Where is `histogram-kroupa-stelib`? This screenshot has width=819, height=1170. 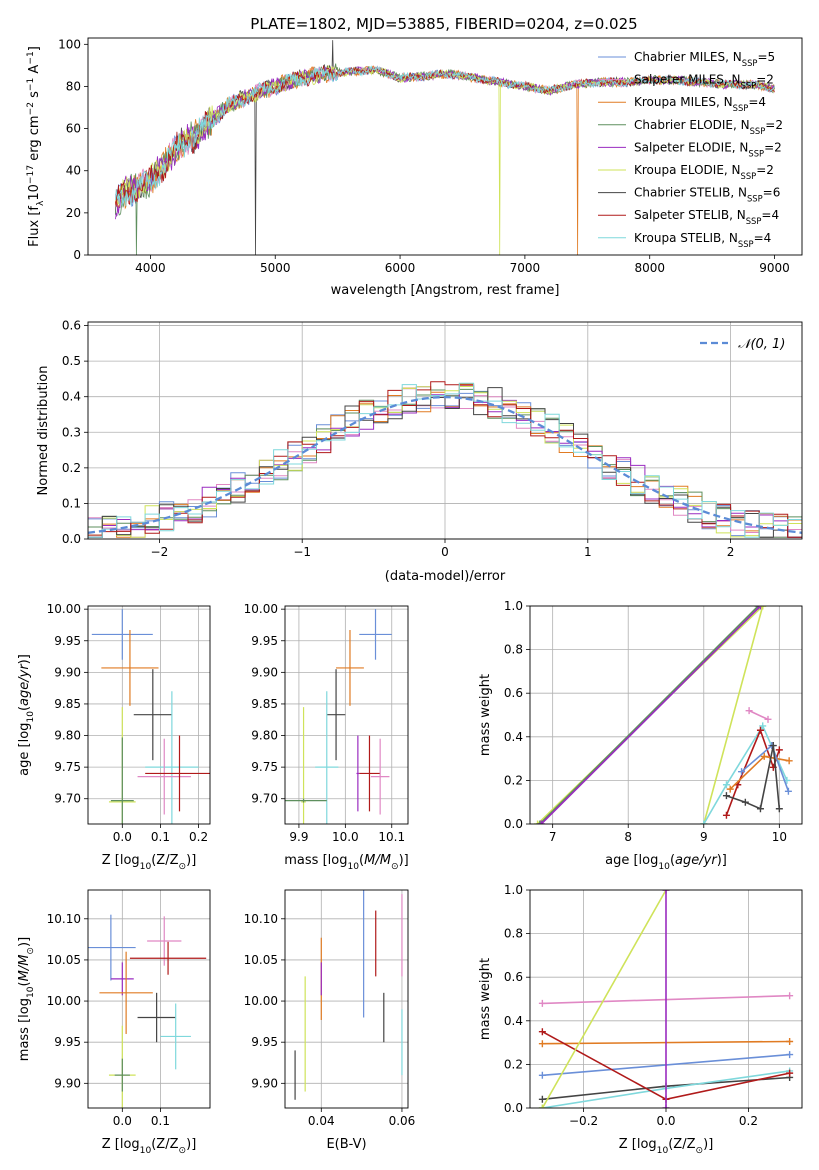 histogram-kroupa-stelib is located at coordinates (445, 460).